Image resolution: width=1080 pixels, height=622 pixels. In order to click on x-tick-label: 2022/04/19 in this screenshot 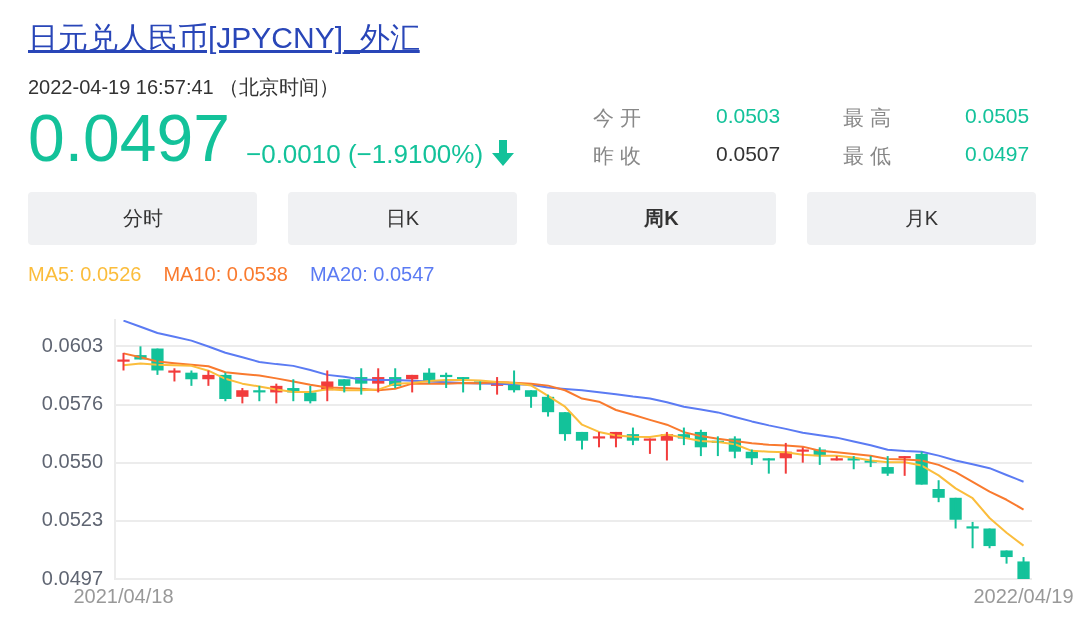, I will do `click(1023, 595)`.